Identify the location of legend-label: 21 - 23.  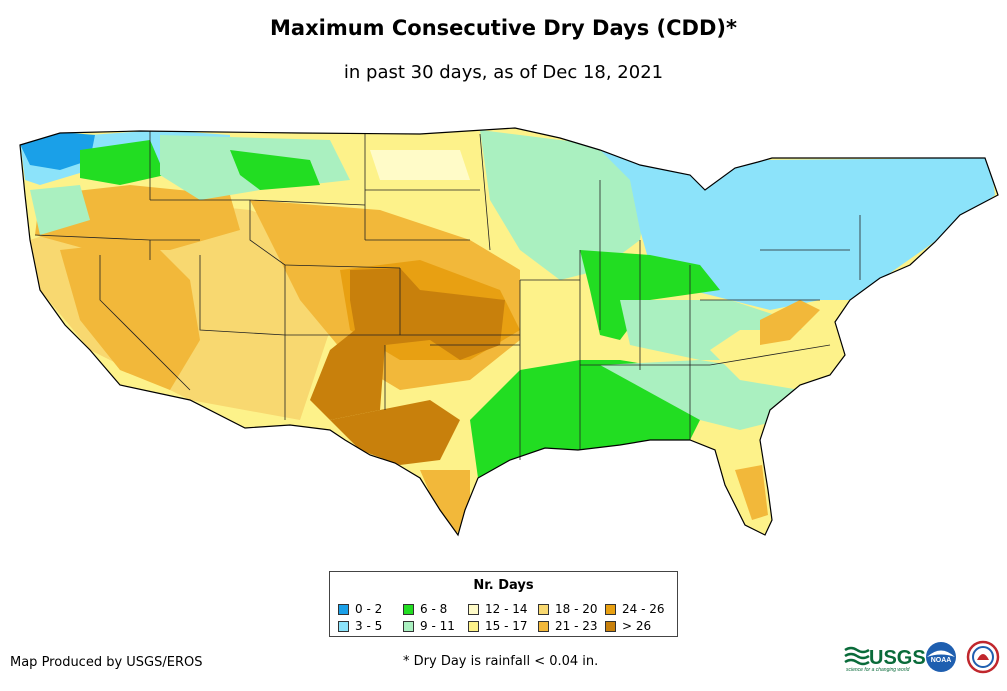
(576, 626).